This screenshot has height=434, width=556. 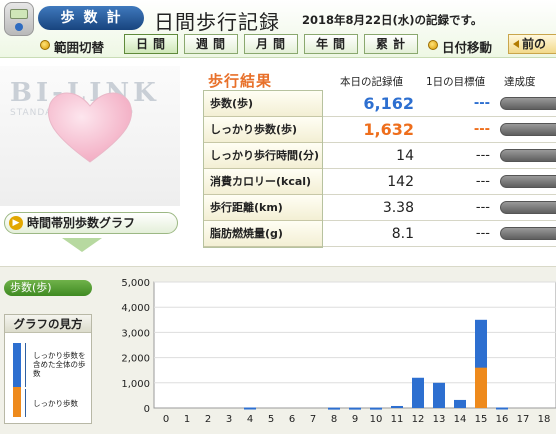 What do you see at coordinates (544, 419) in the screenshot?
I see `x-tick-label: 18` at bounding box center [544, 419].